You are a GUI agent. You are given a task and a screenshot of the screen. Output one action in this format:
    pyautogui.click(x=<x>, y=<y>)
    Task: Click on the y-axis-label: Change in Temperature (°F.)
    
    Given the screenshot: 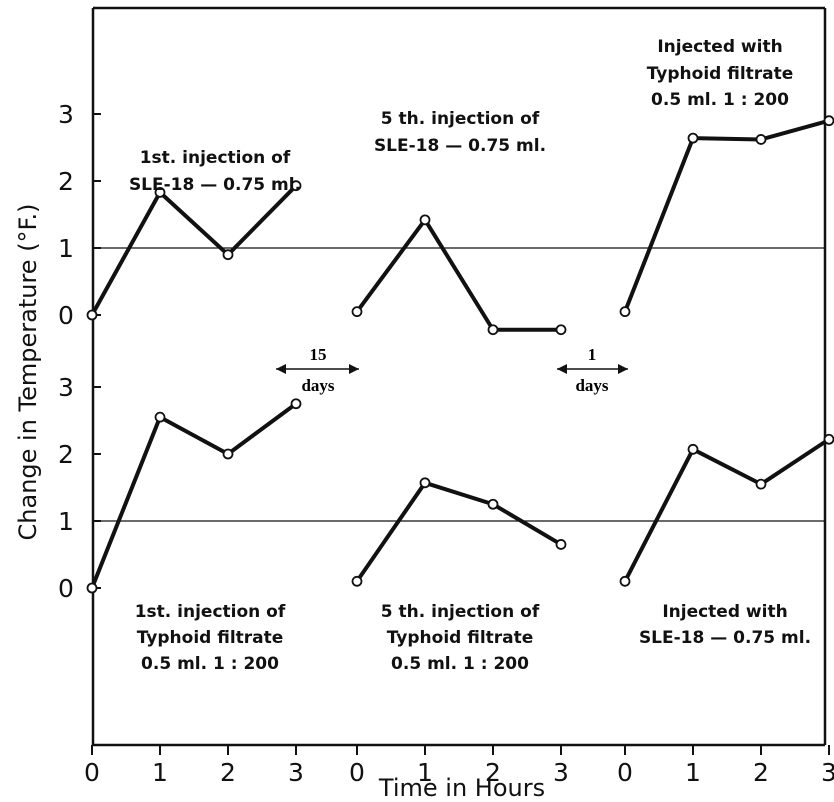 What is the action you would take?
    pyautogui.click(x=28, y=372)
    